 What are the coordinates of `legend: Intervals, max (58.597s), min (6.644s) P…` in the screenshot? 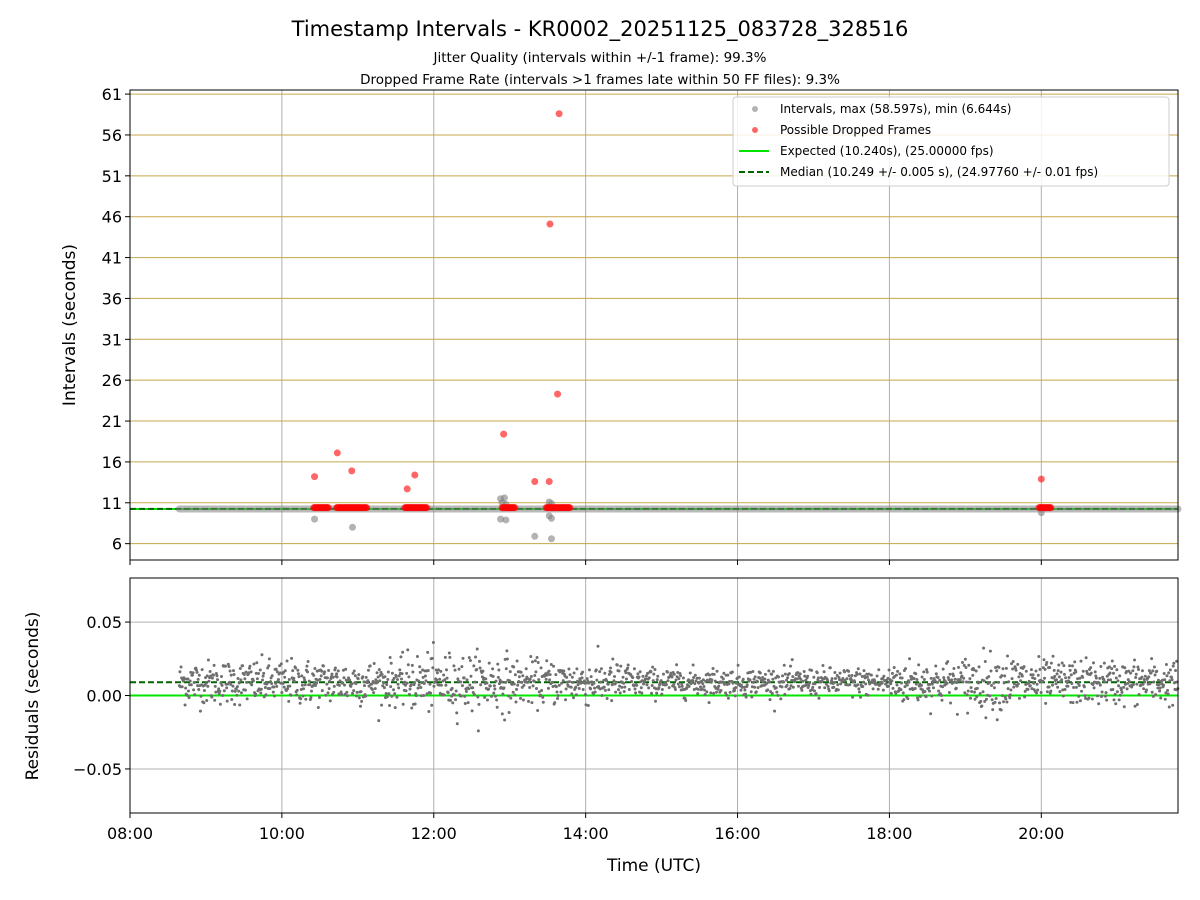 It's located at (951, 141).